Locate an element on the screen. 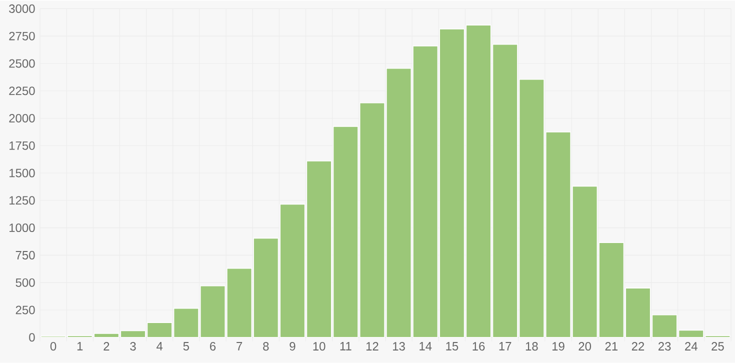 Image resolution: width=735 pixels, height=363 pixels. x-tick-label: 15 is located at coordinates (452, 346).